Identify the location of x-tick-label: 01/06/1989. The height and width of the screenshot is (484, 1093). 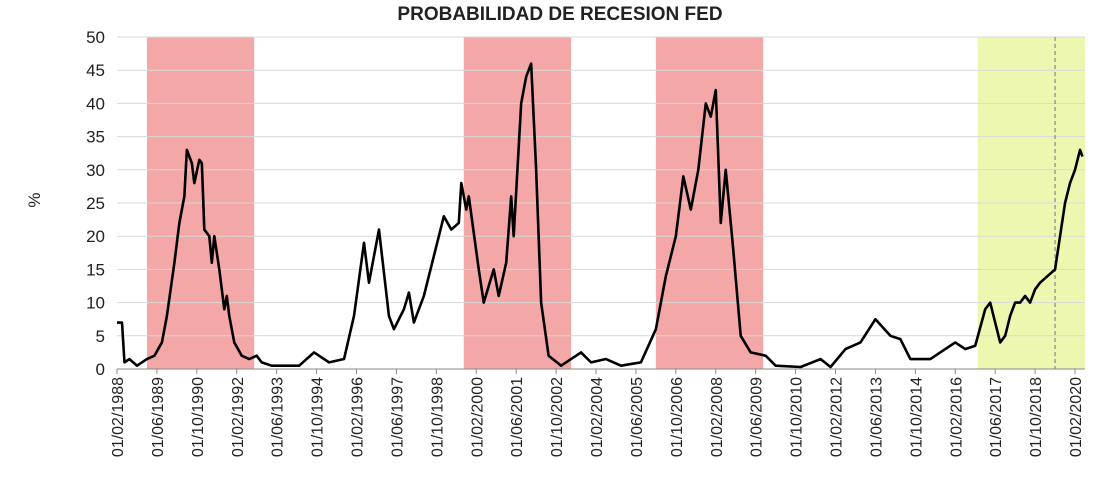
(158, 417).